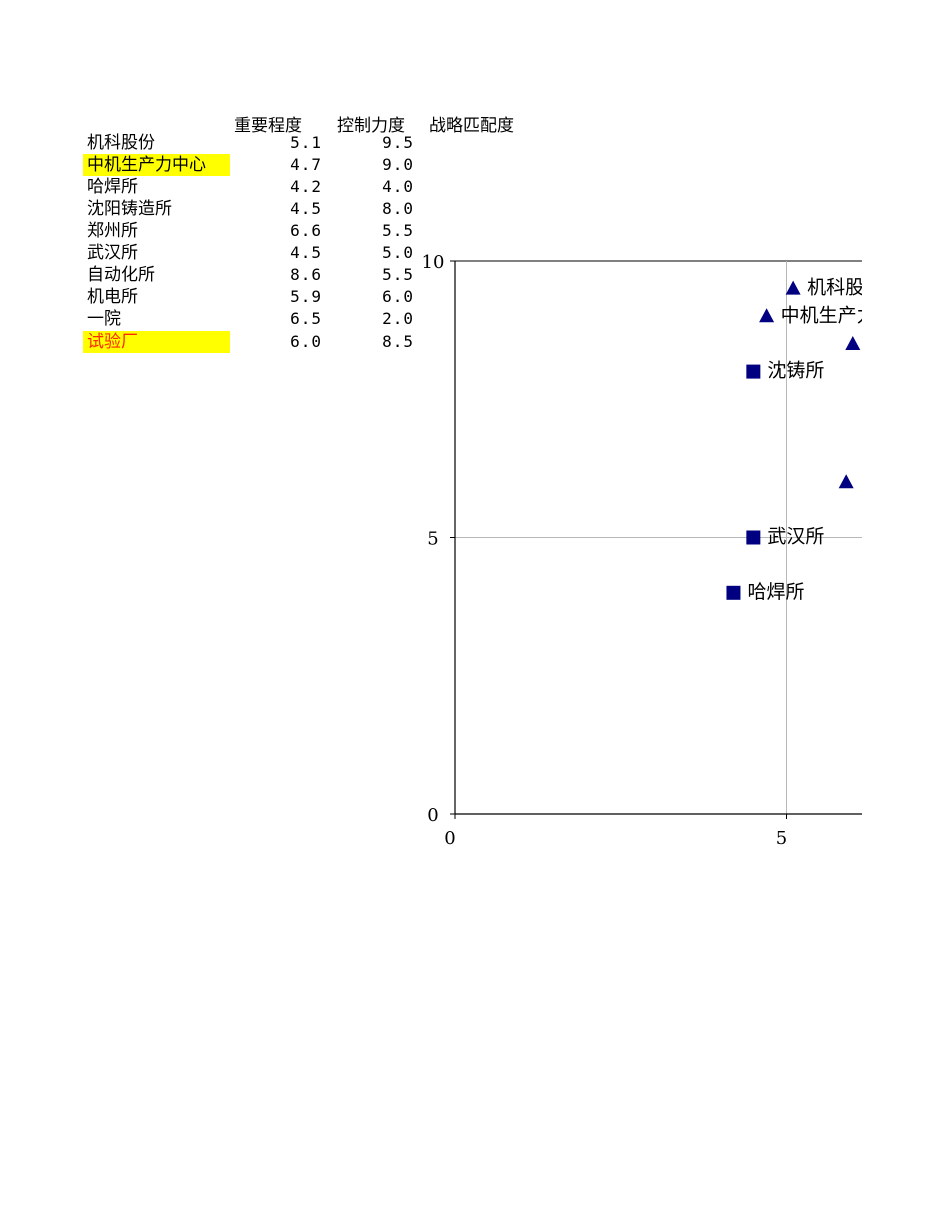  Describe the element at coordinates (371, 126) in the screenshot. I see `column-header-control: 控制力度` at that location.